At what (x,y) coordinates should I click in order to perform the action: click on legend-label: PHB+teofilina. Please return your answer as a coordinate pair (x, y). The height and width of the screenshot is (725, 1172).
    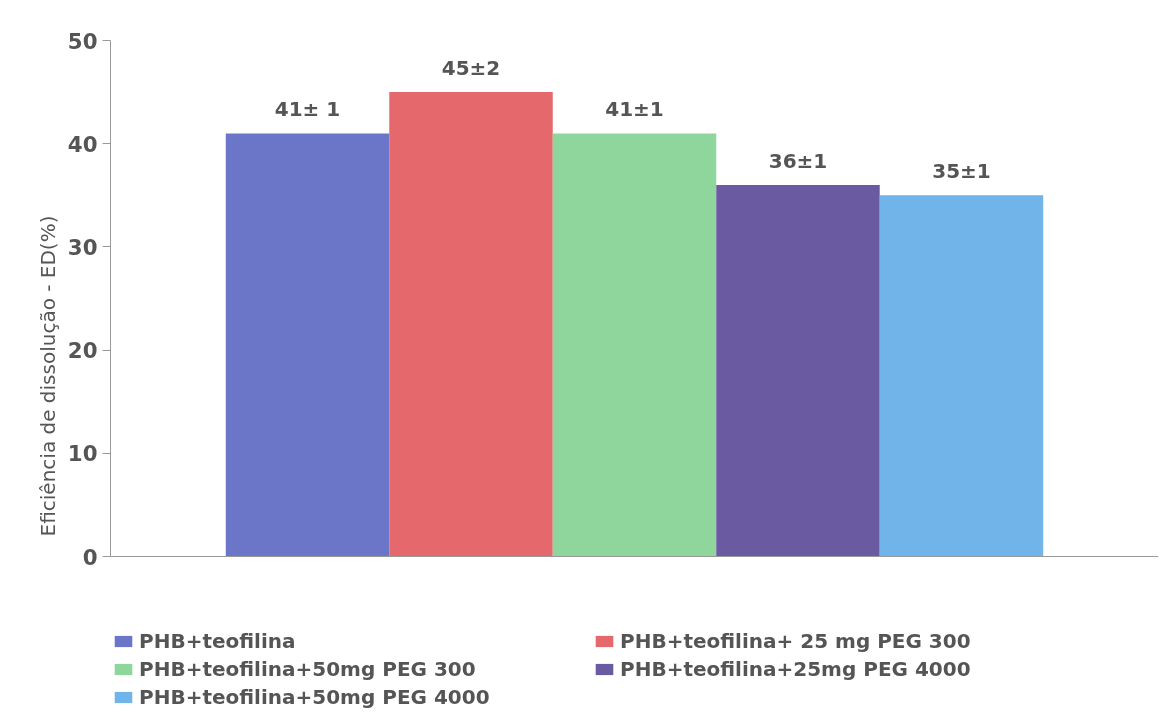
    Looking at the image, I should click on (218, 641).